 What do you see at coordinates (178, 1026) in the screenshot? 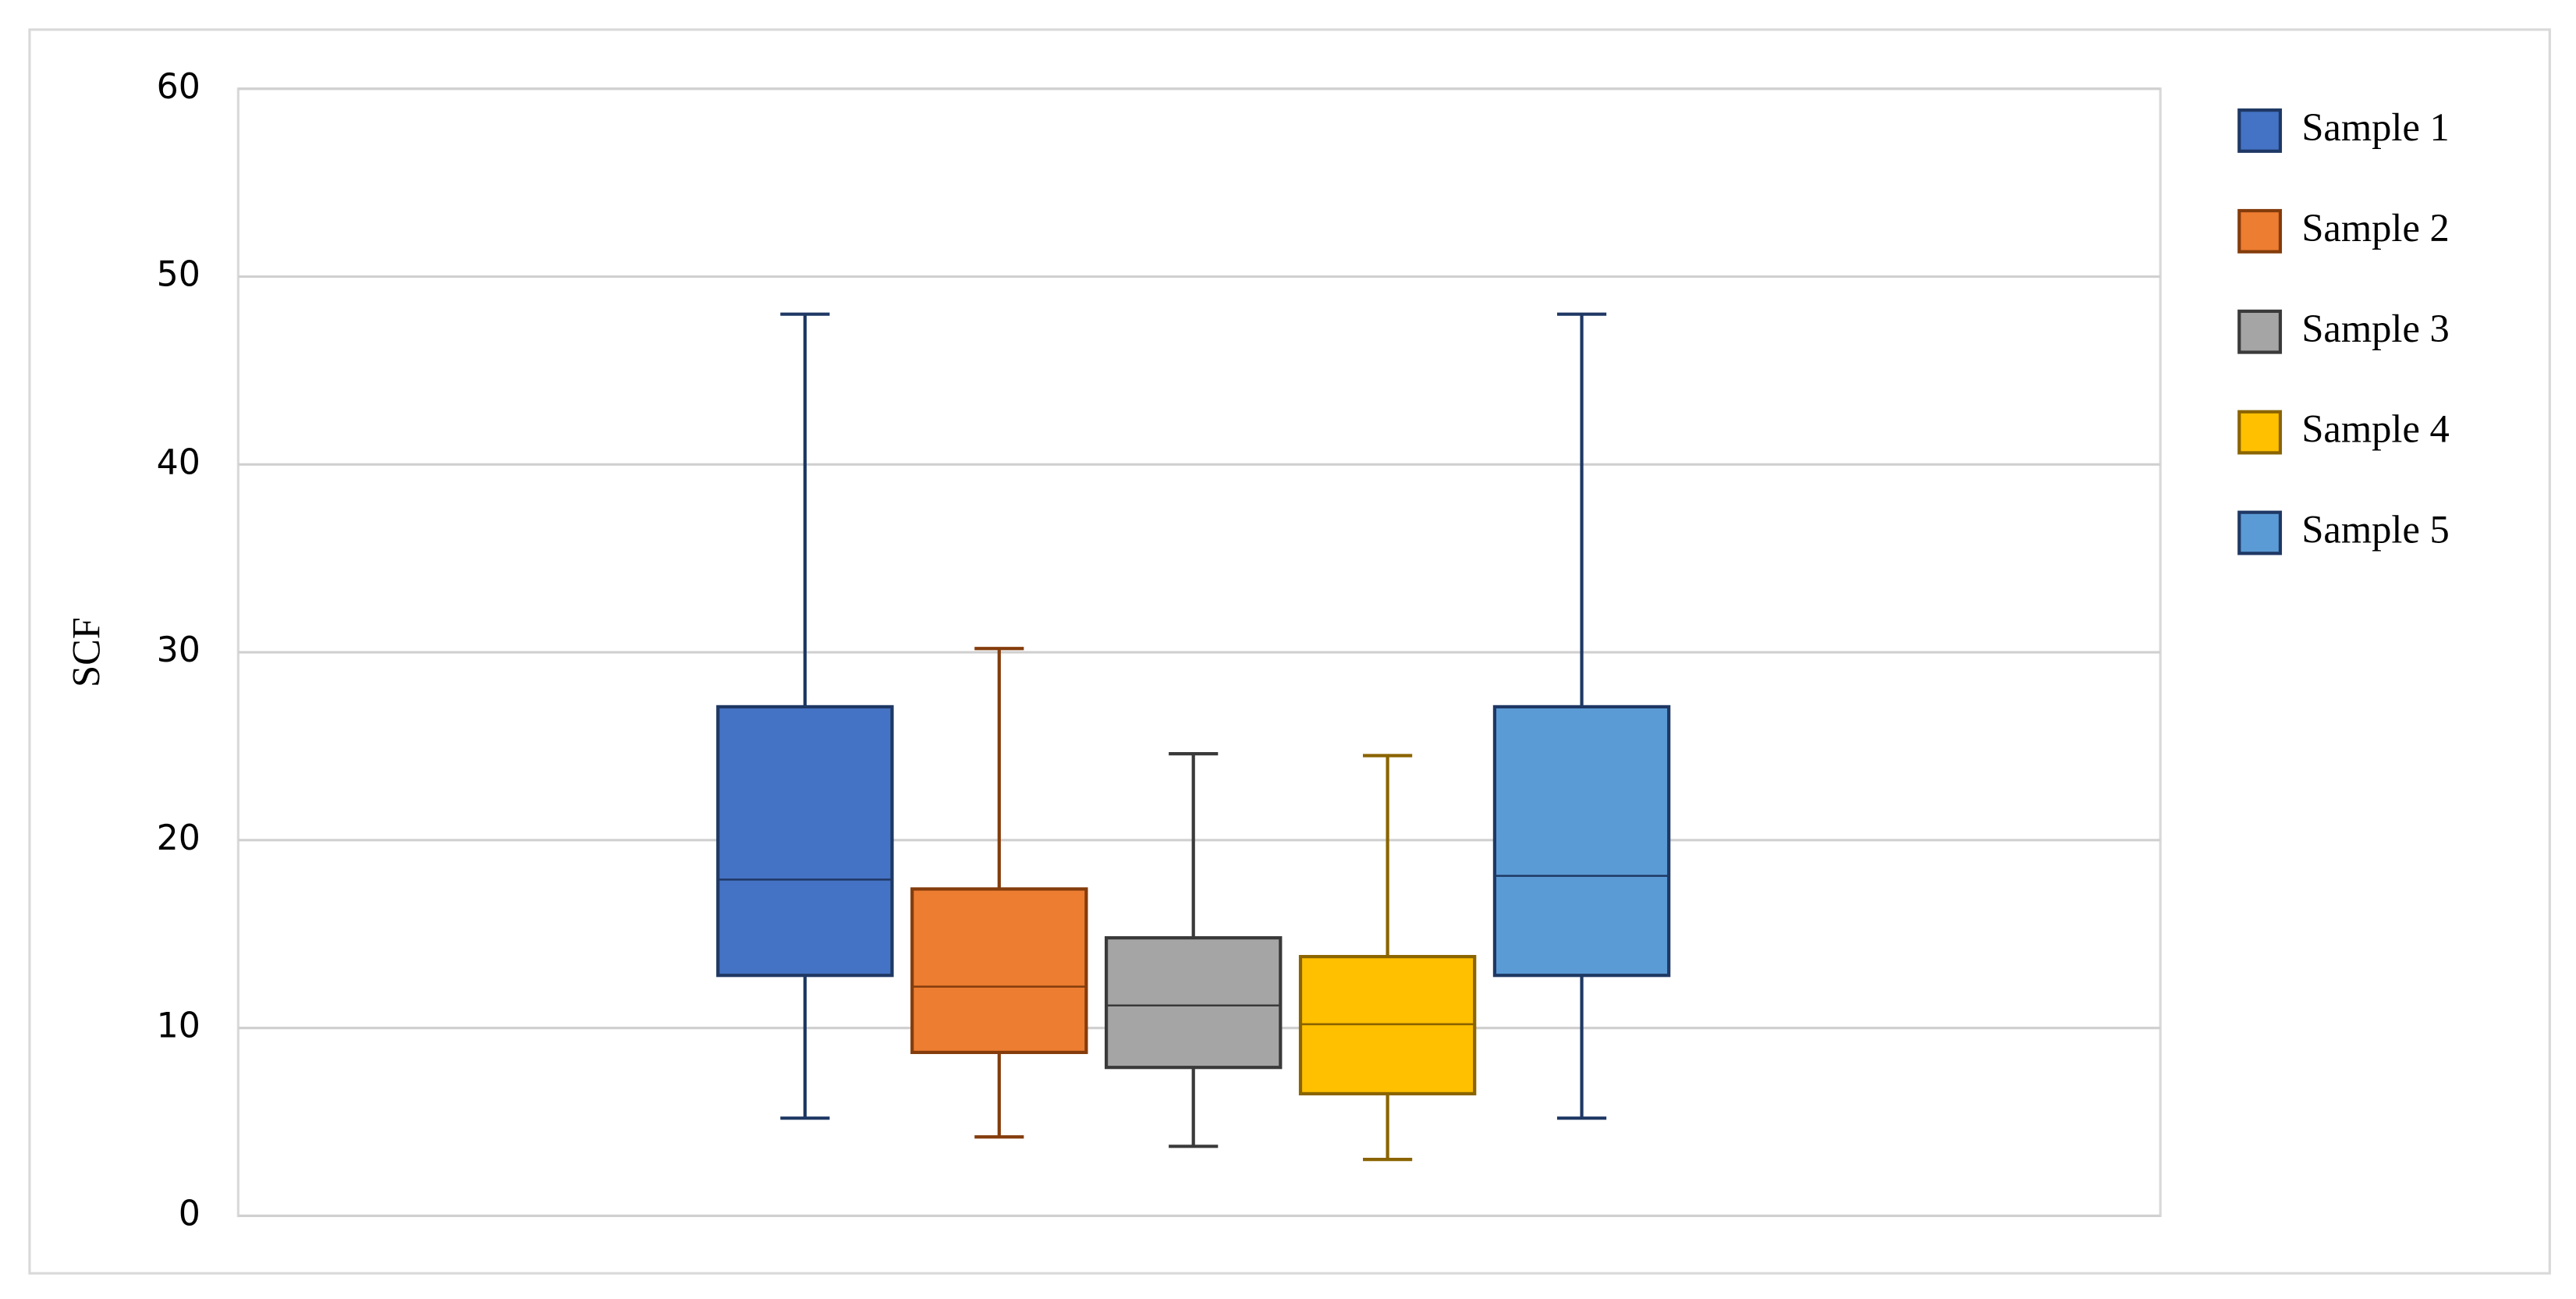
I see `y-tick-label: 10` at bounding box center [178, 1026].